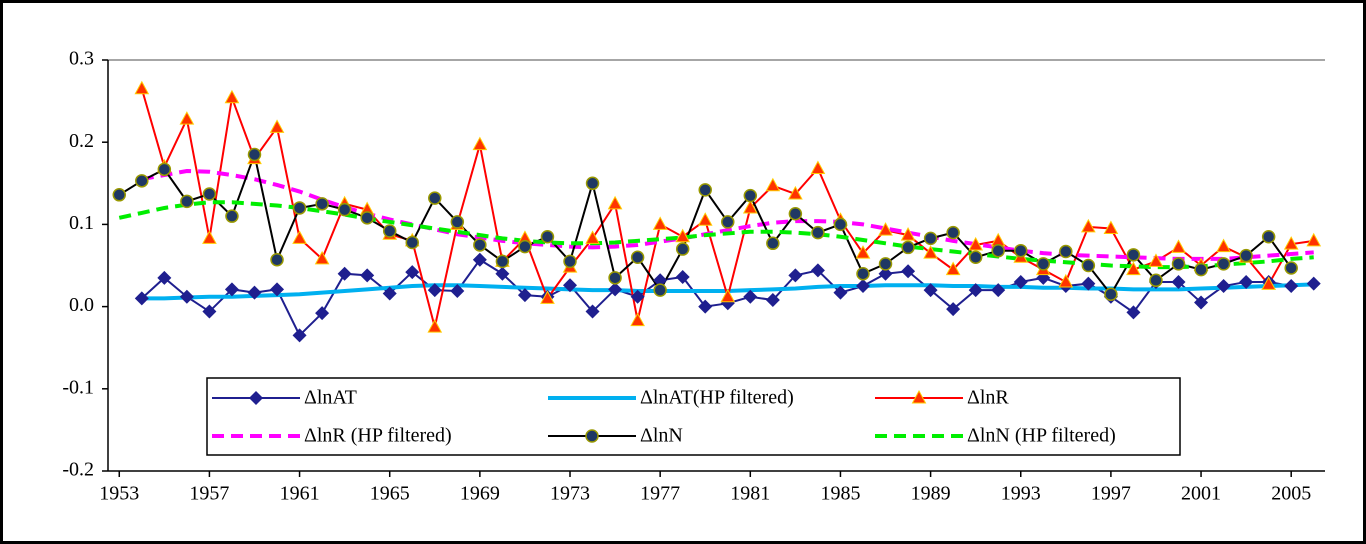 Image resolution: width=1366 pixels, height=544 pixels. Describe the element at coordinates (931, 494) in the screenshot. I see `x-tick-label: 1989` at that location.